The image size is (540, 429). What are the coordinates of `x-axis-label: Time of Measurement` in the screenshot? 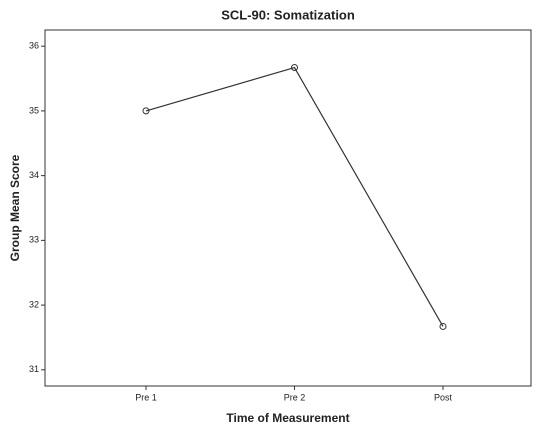 It's located at (287, 418).